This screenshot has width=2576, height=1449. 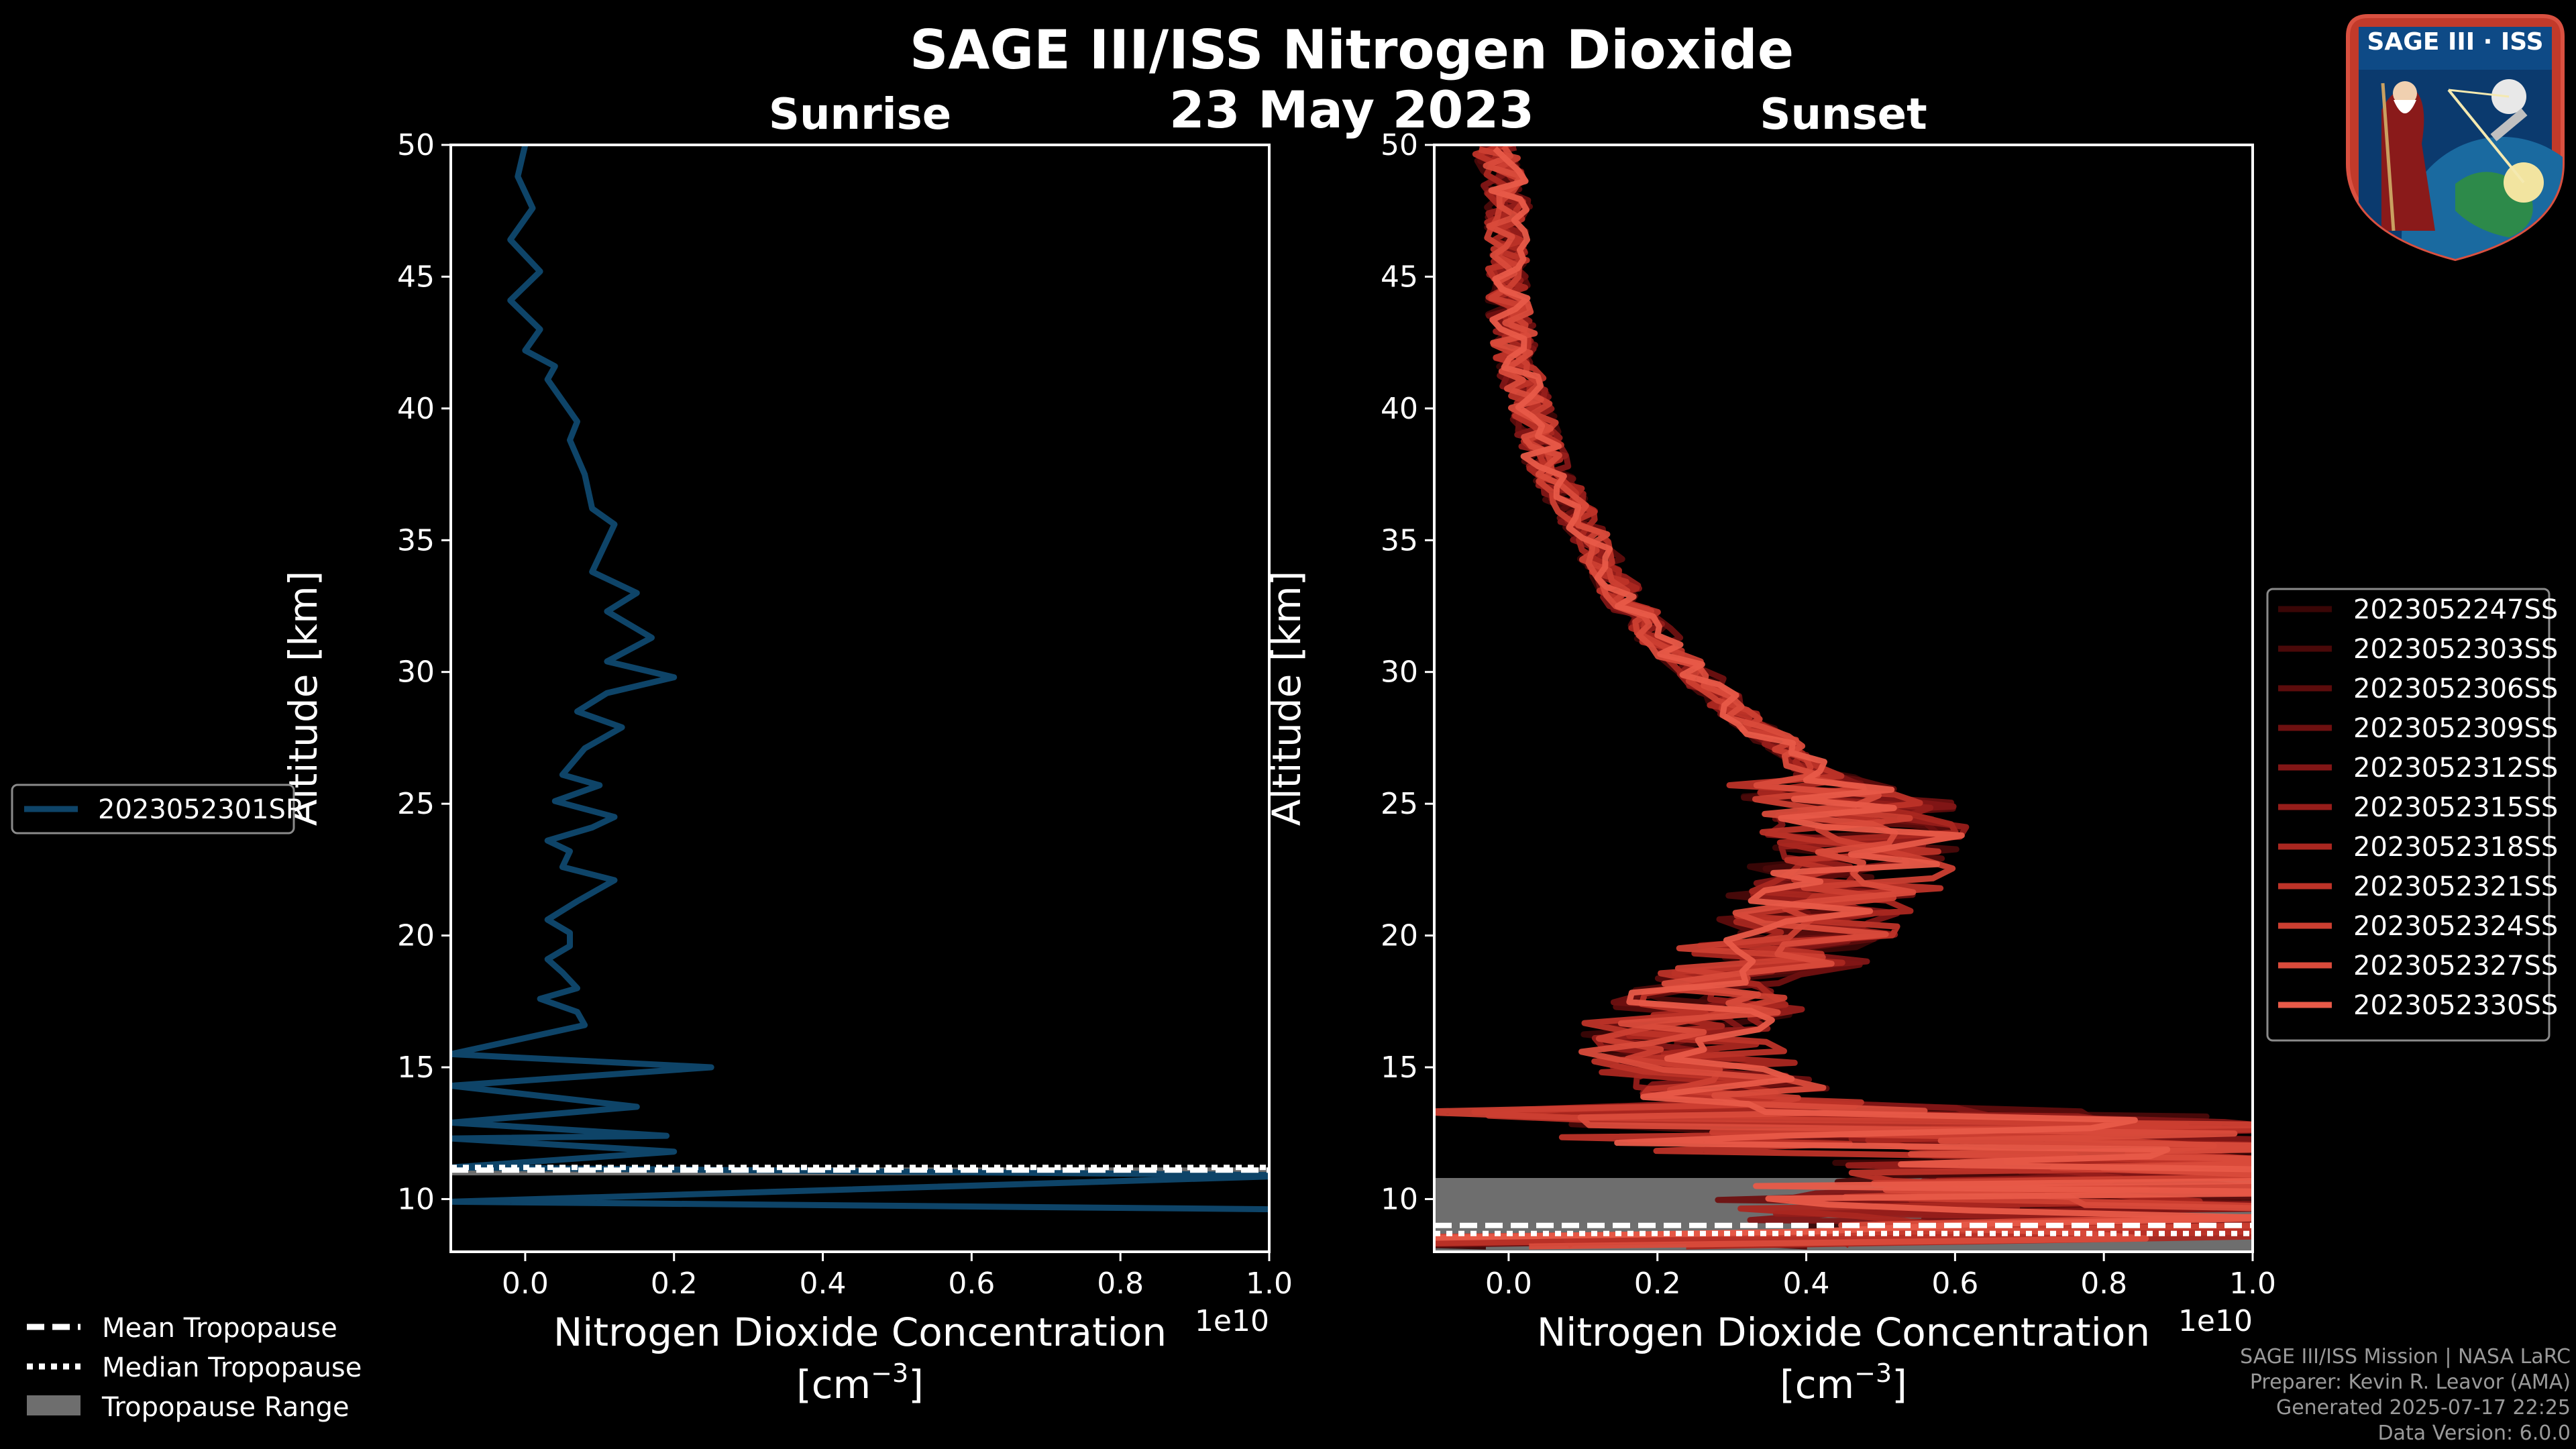 What do you see at coordinates (1899, 1384) in the screenshot?
I see `sunset-x-axis-units-close: ]` at bounding box center [1899, 1384].